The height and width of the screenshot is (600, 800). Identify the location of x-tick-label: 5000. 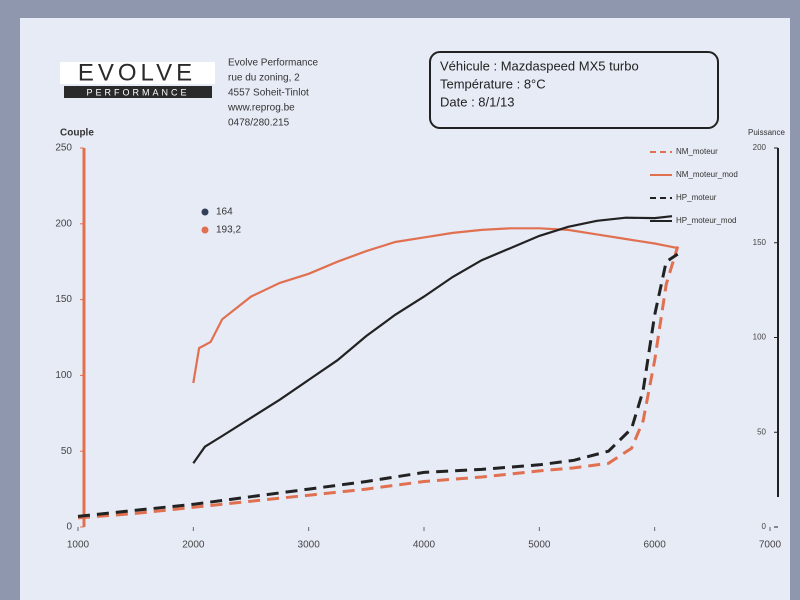
(539, 545).